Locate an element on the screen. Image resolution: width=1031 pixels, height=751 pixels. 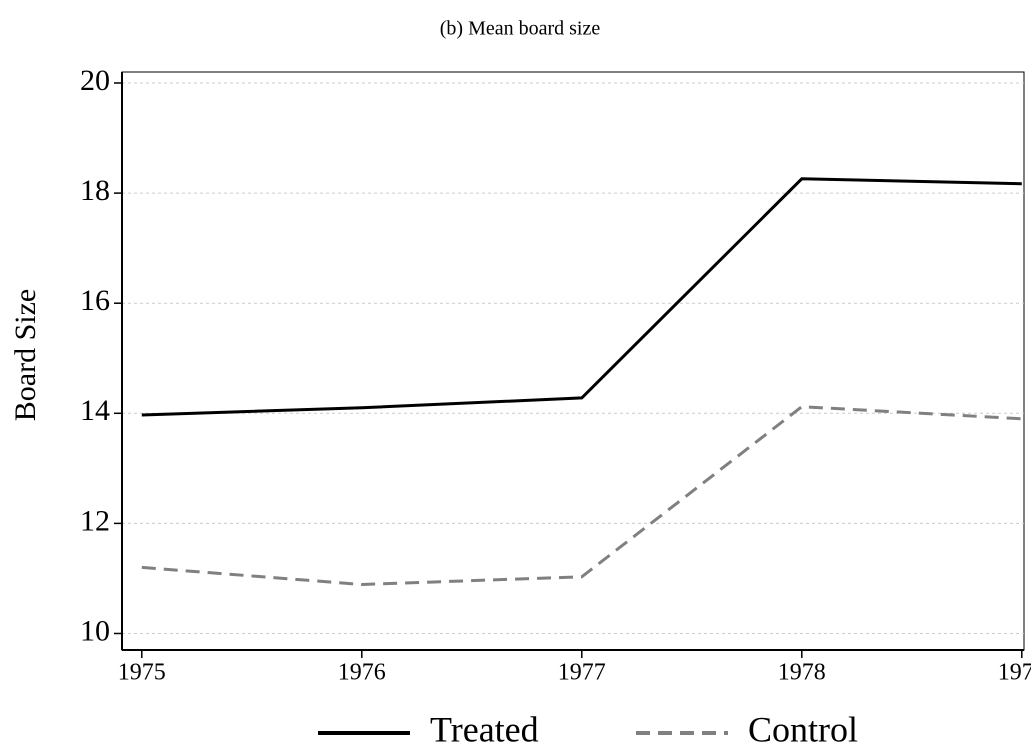
y-tick-label: 14 is located at coordinates (95, 410).